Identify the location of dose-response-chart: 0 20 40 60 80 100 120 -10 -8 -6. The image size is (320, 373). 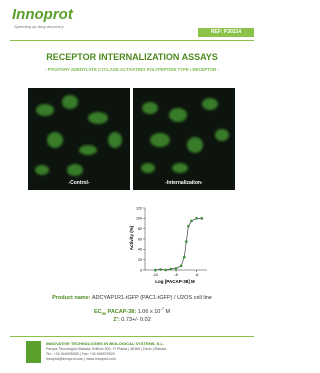
(171, 241).